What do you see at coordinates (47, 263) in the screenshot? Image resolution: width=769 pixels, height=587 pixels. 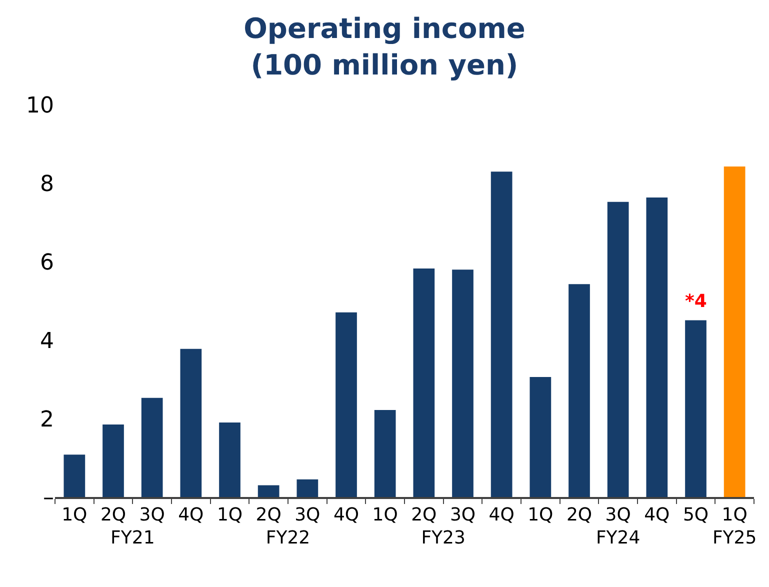 I see `y-tick-label: 6` at bounding box center [47, 263].